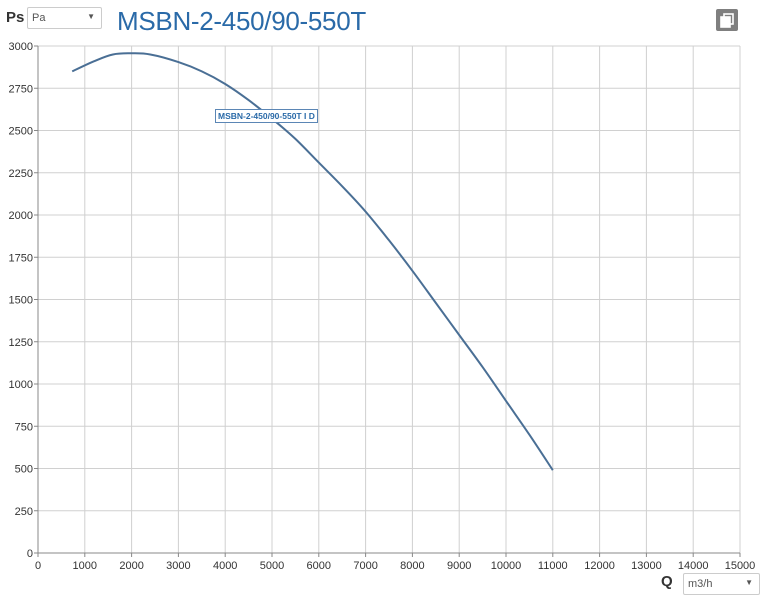 This screenshot has width=766, height=600. What do you see at coordinates (21, 258) in the screenshot?
I see `y-tick-label: 1750` at bounding box center [21, 258].